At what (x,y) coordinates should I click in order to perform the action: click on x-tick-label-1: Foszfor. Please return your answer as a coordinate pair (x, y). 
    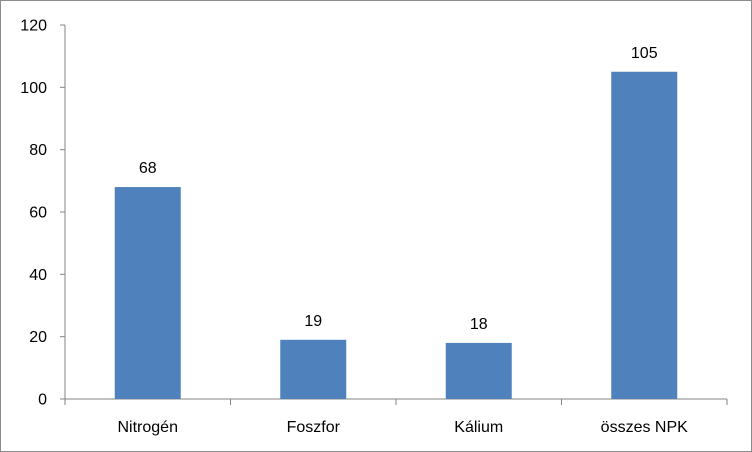
    Looking at the image, I should click on (314, 427).